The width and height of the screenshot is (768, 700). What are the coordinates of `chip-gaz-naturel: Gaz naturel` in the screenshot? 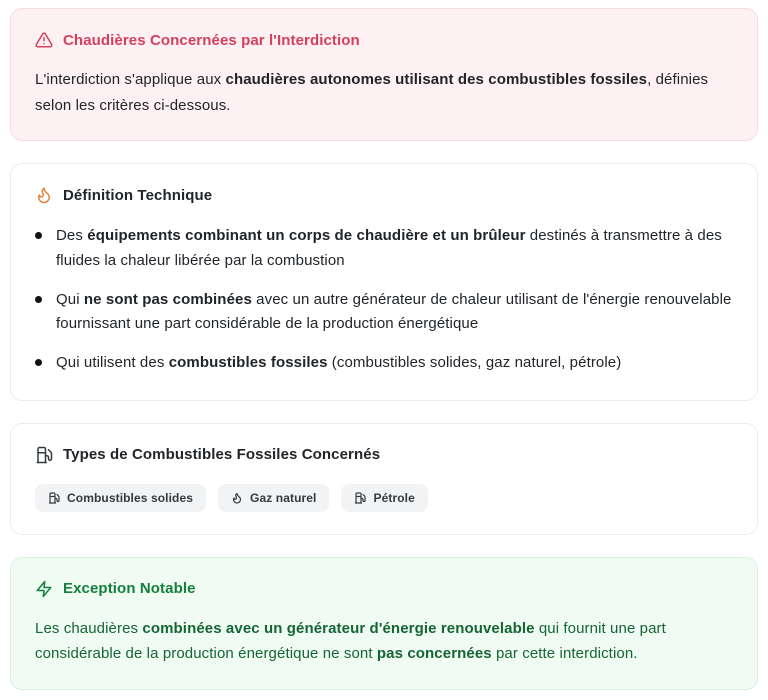 It's located at (274, 497).